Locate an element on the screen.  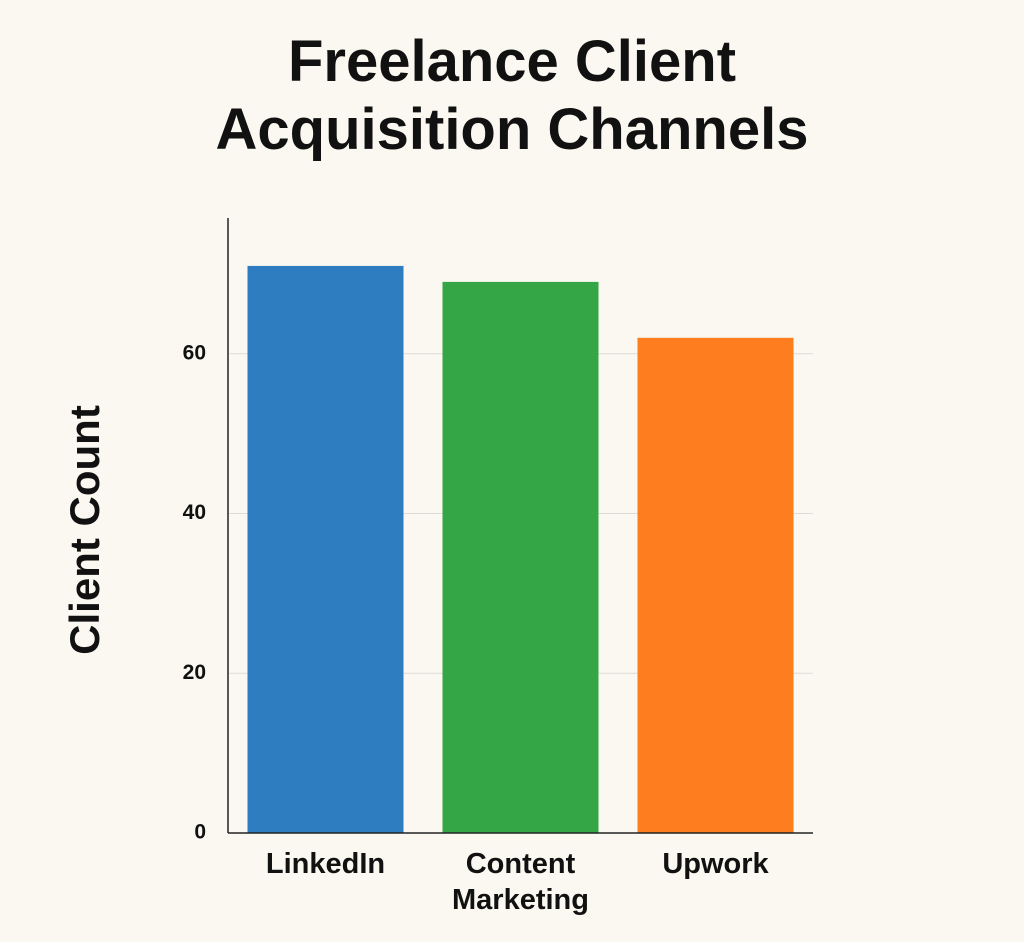
chart-title: Freelance Client Acquisition Channels is located at coordinates (512, 95).